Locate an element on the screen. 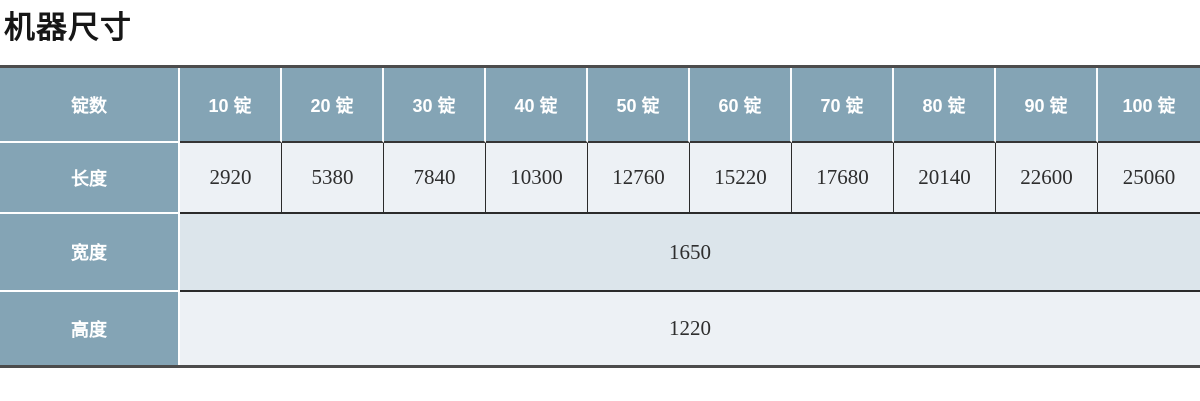 The image size is (1200, 401). column-header-10: 10 锭 is located at coordinates (231, 105).